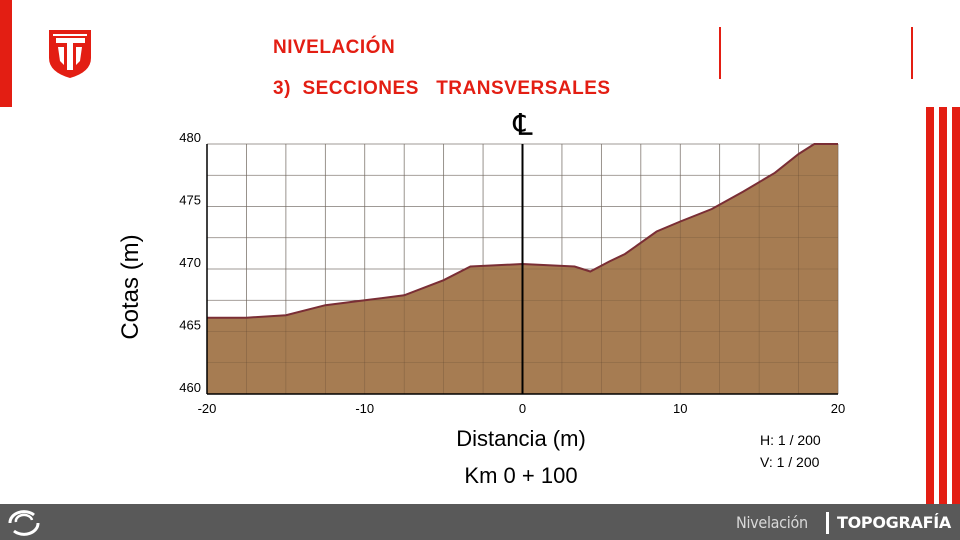  What do you see at coordinates (70, 54) in the screenshot?
I see `university-logo` at bounding box center [70, 54].